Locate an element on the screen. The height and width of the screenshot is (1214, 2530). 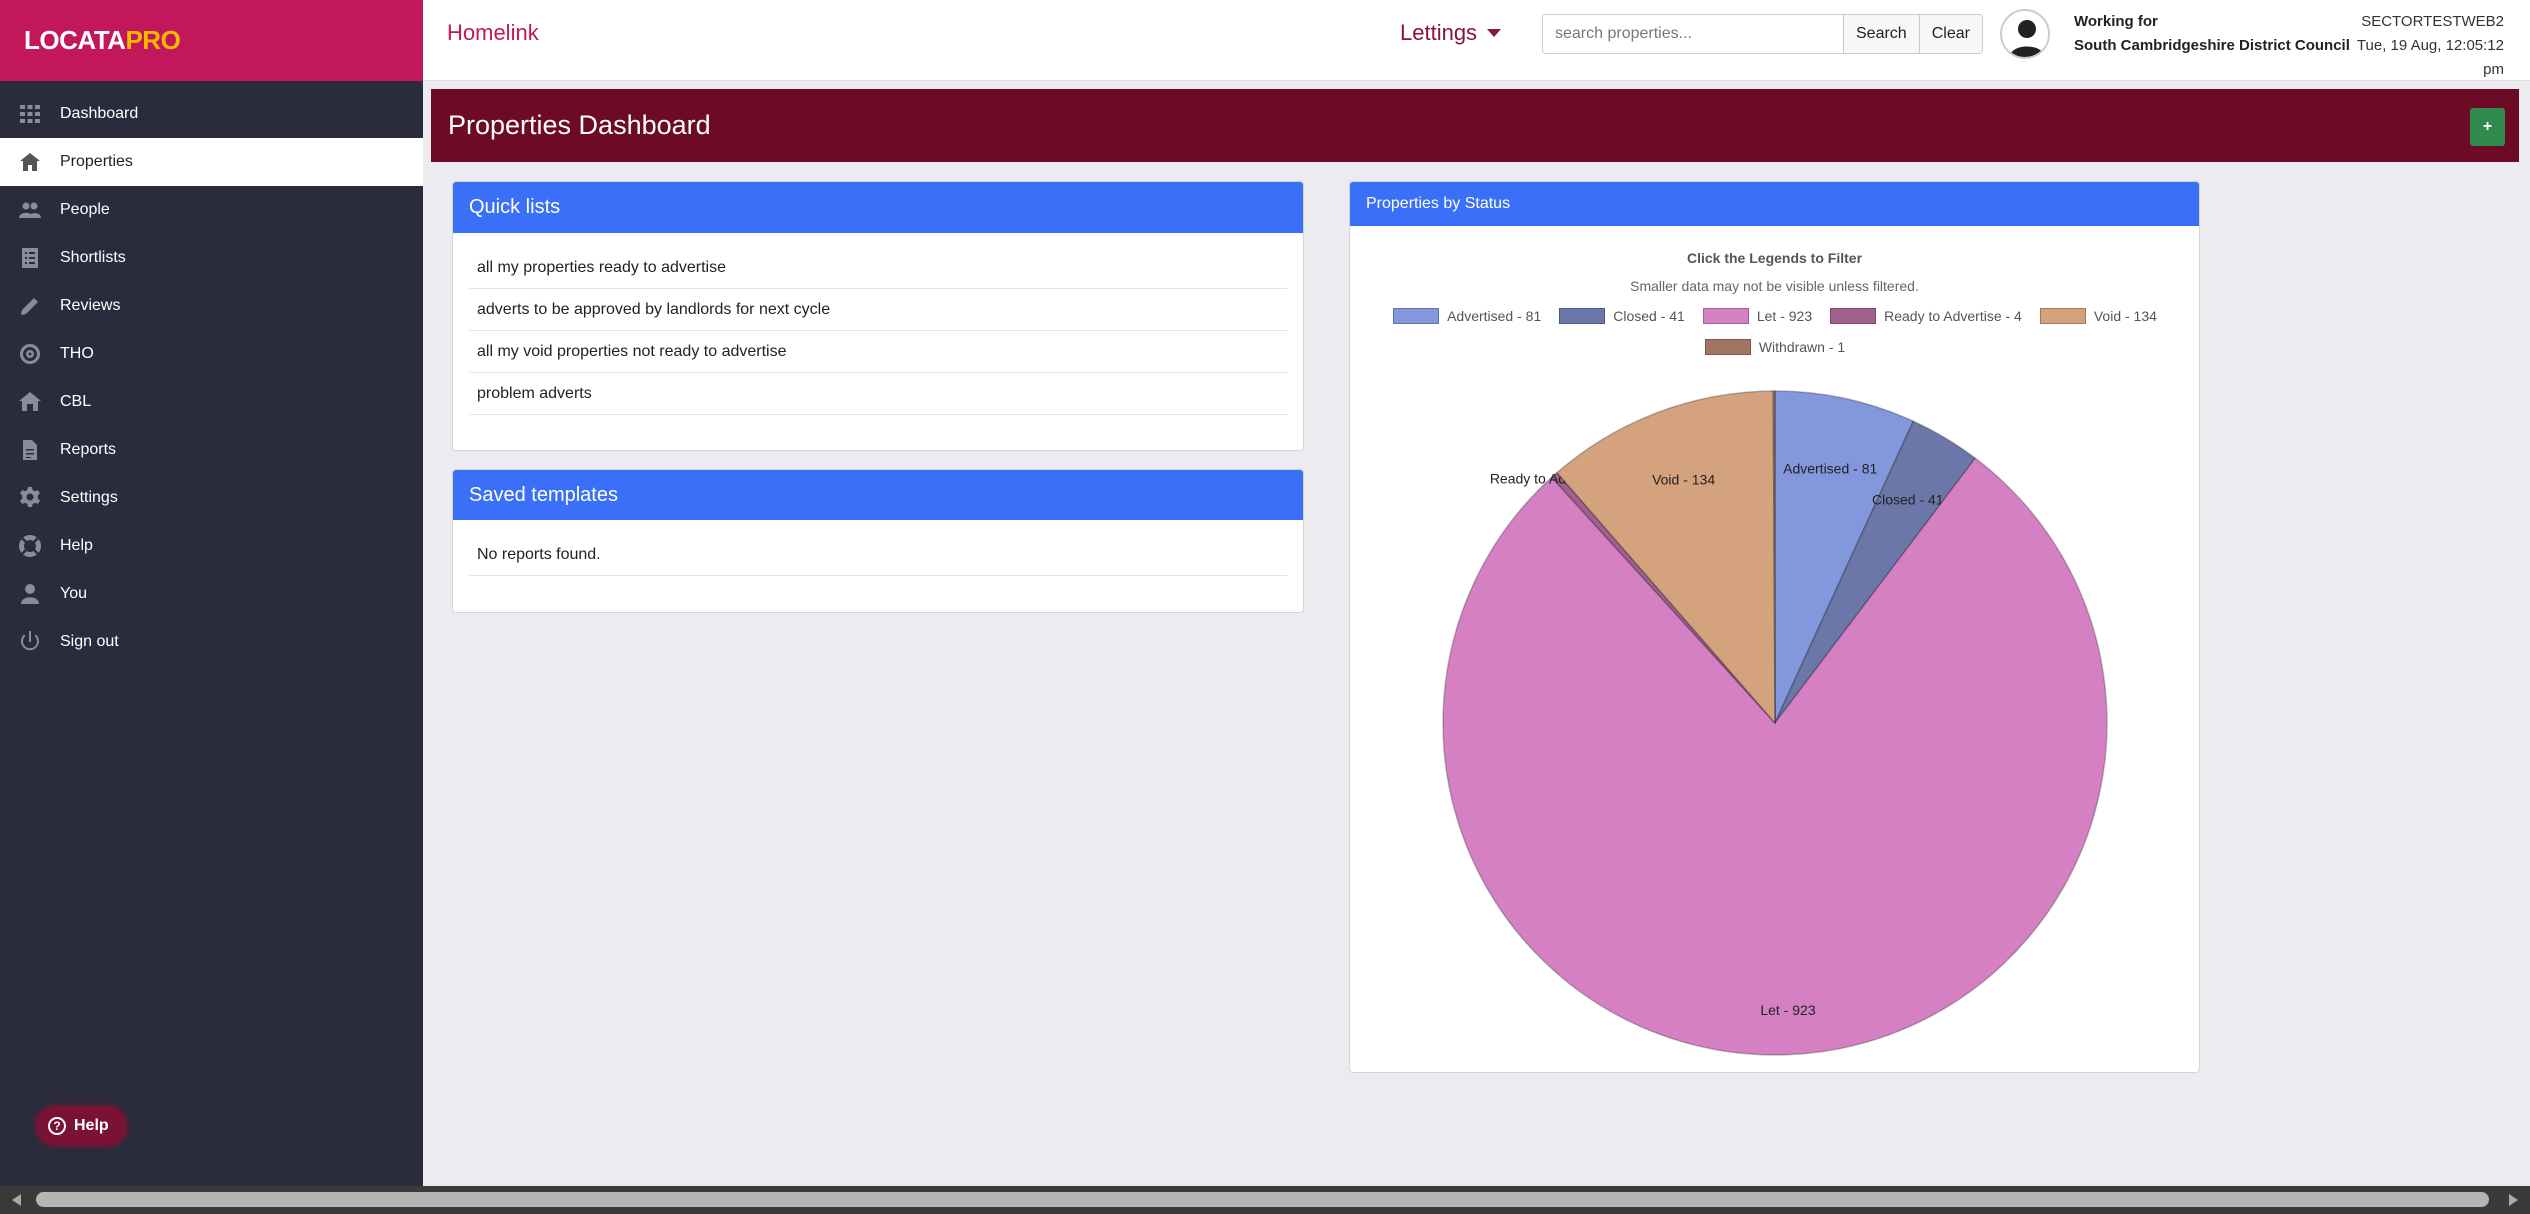
sidebar-item-you: You is located at coordinates (211, 594).